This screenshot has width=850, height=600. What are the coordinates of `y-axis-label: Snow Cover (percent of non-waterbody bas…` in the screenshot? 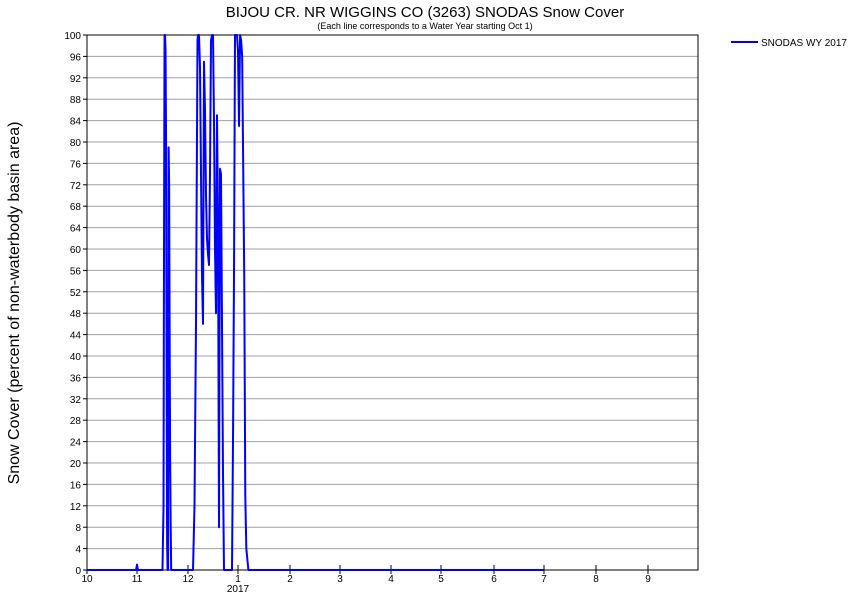 It's located at (14, 303).